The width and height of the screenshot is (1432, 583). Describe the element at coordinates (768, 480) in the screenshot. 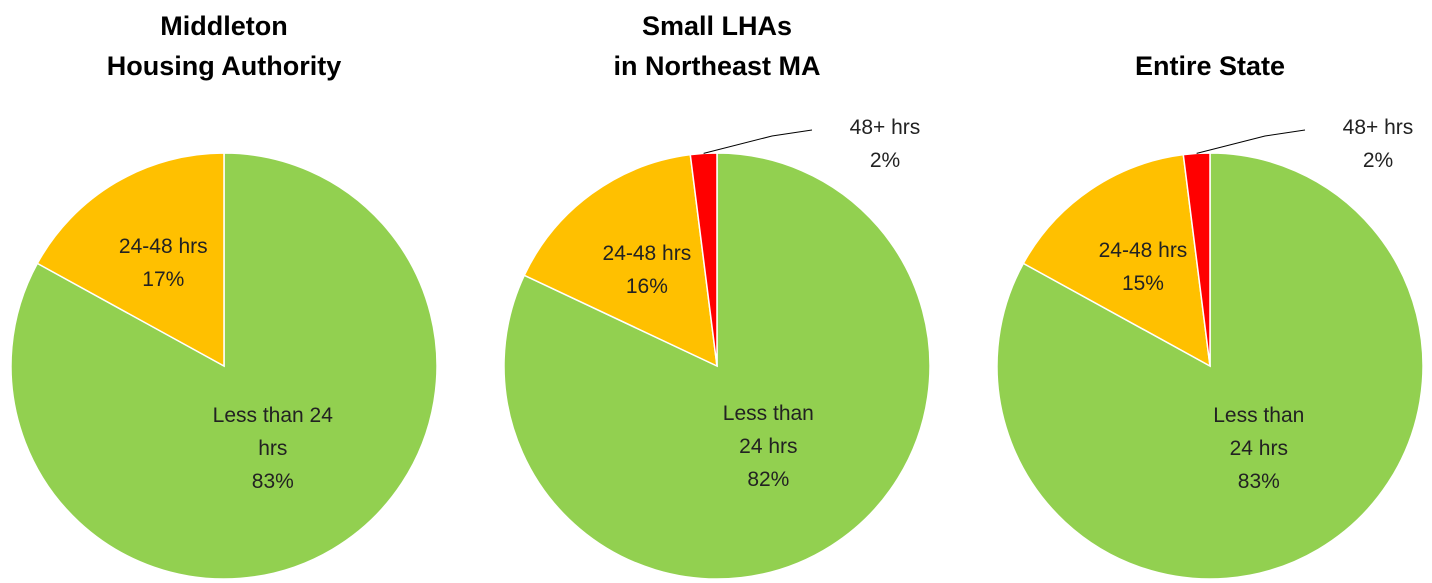

I see `value-label: 82%` at that location.